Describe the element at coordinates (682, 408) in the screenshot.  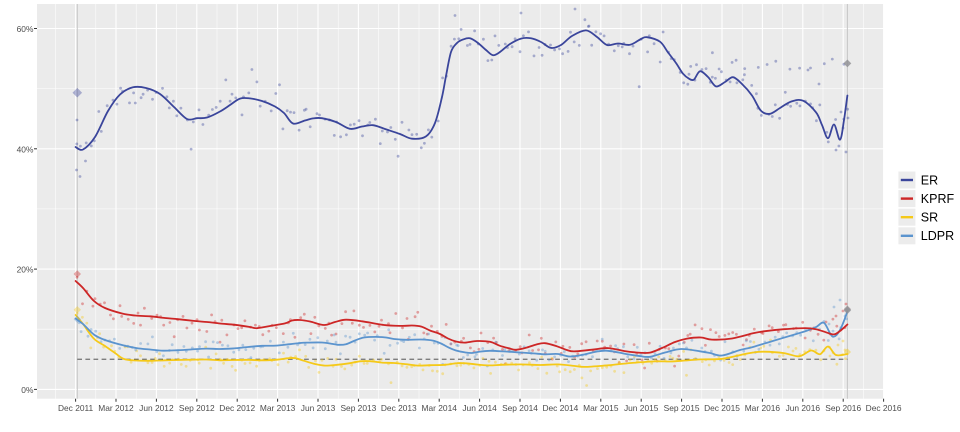
I see `svg-text: Sep 2015` at that location.